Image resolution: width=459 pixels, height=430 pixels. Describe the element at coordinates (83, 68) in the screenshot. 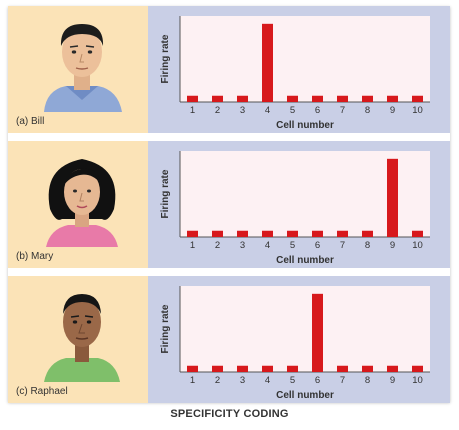

I see `bill-portrait-icon` at that location.